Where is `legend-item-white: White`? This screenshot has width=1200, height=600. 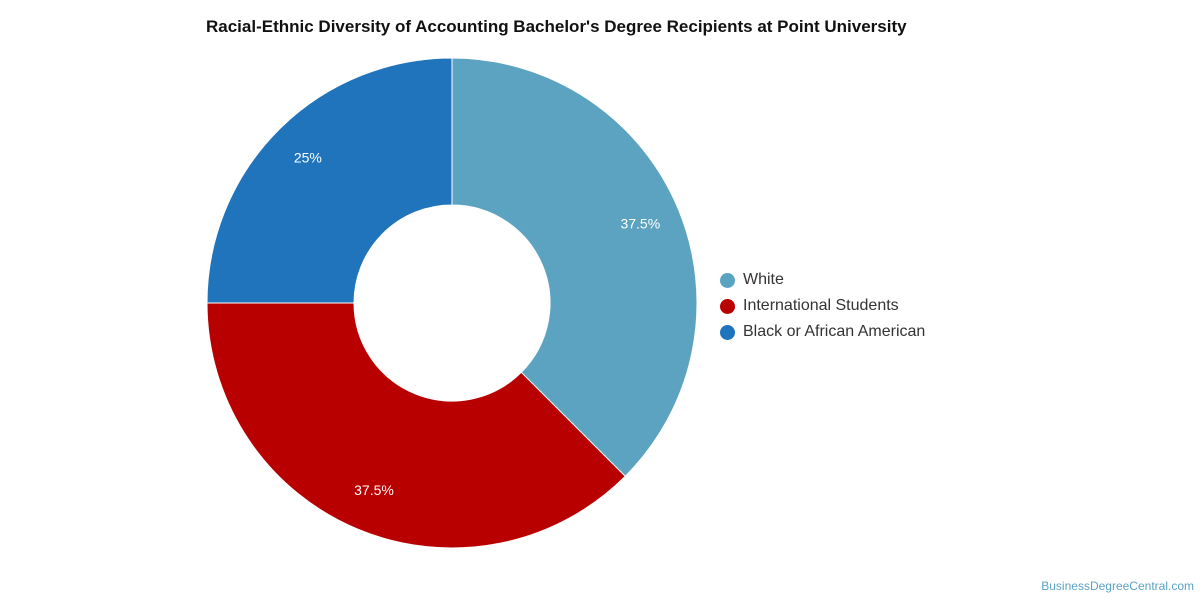
legend-item-white: White is located at coordinates (822, 280).